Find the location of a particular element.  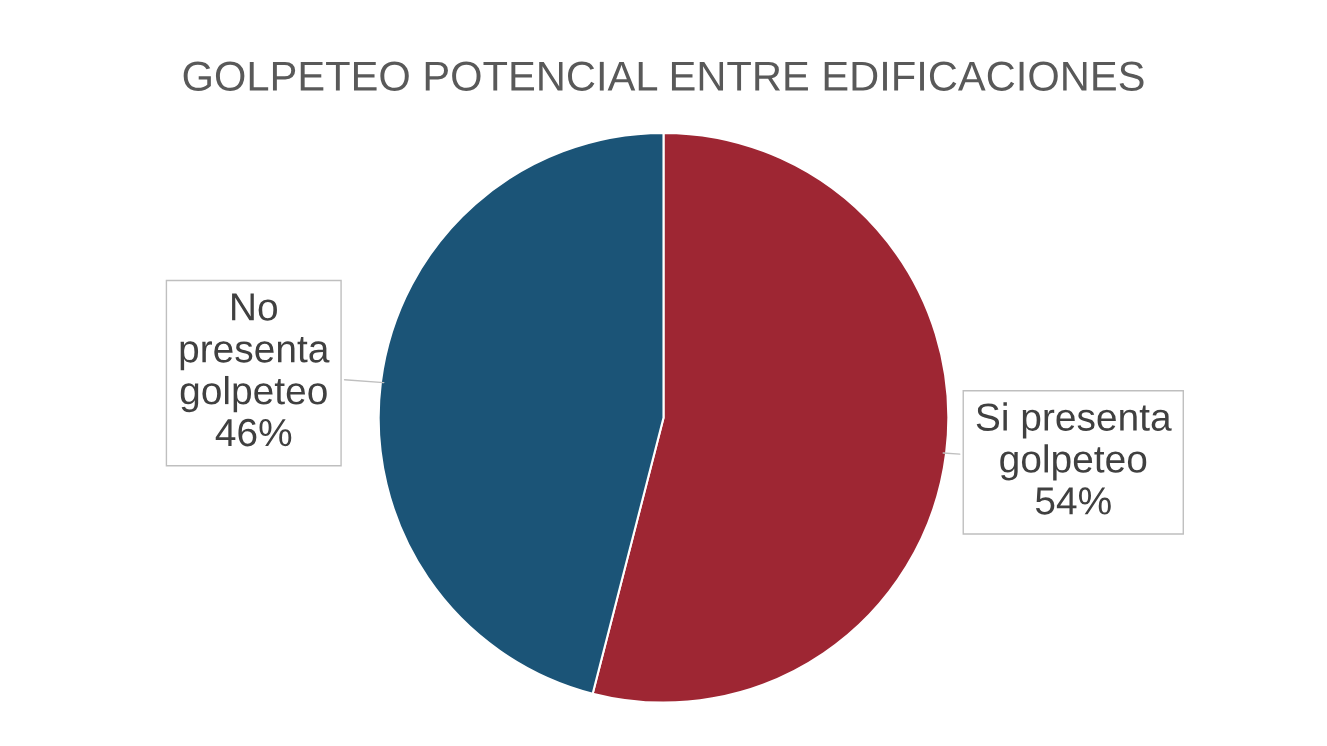

slice-label: No presenta golpeteo is located at coordinates (255, 353).